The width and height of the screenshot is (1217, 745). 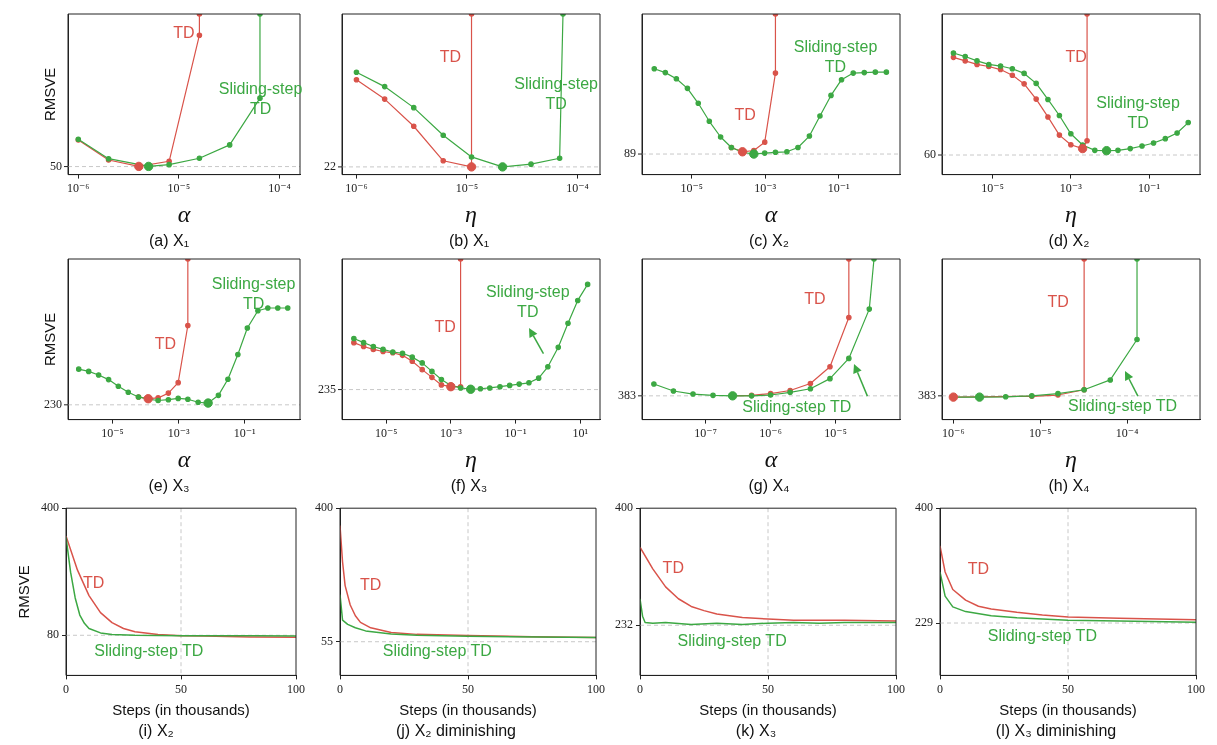 I want to click on text: (b) X₁, so click(x=469, y=240).